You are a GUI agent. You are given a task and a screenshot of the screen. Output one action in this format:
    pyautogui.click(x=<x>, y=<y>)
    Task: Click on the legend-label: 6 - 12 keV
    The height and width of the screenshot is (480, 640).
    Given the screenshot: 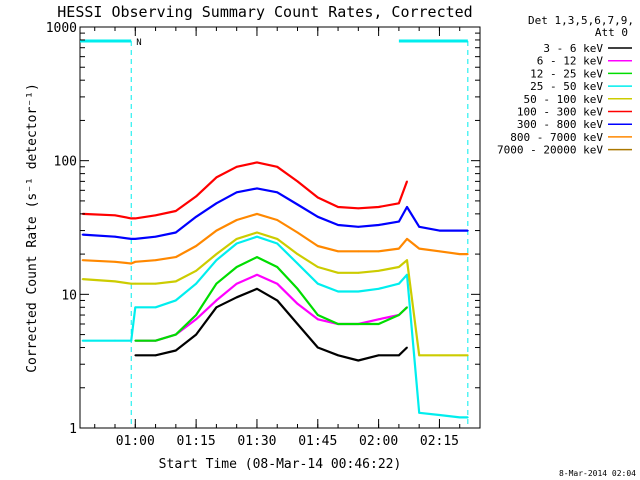 What is the action you would take?
    pyautogui.click(x=570, y=61)
    